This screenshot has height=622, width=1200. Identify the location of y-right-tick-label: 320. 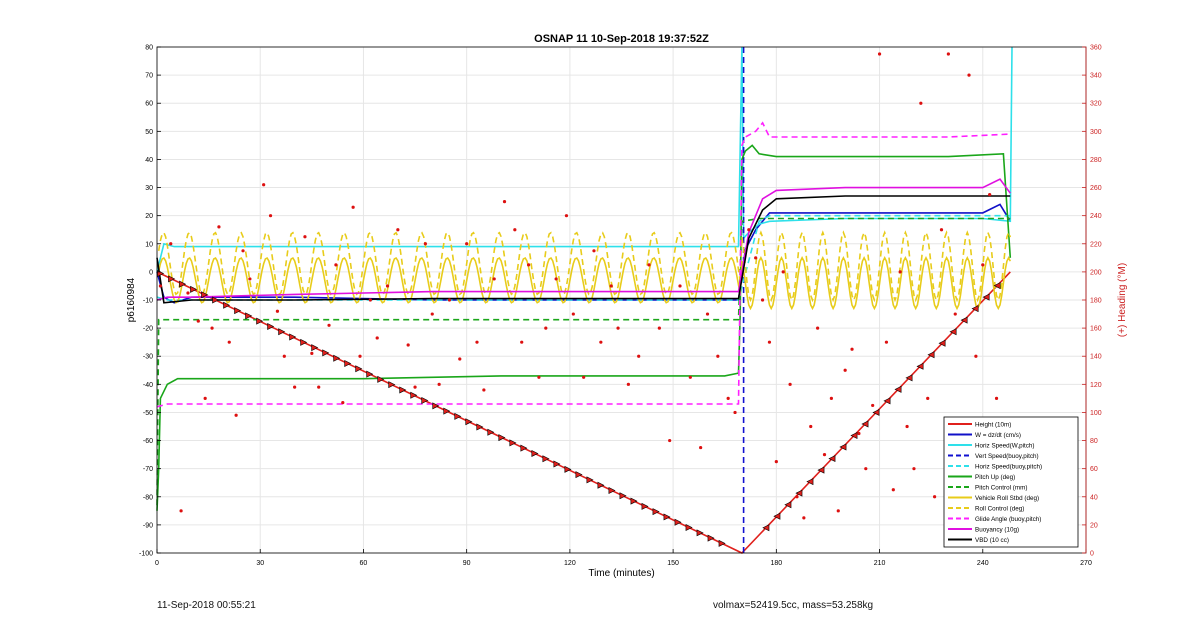
(1096, 104).